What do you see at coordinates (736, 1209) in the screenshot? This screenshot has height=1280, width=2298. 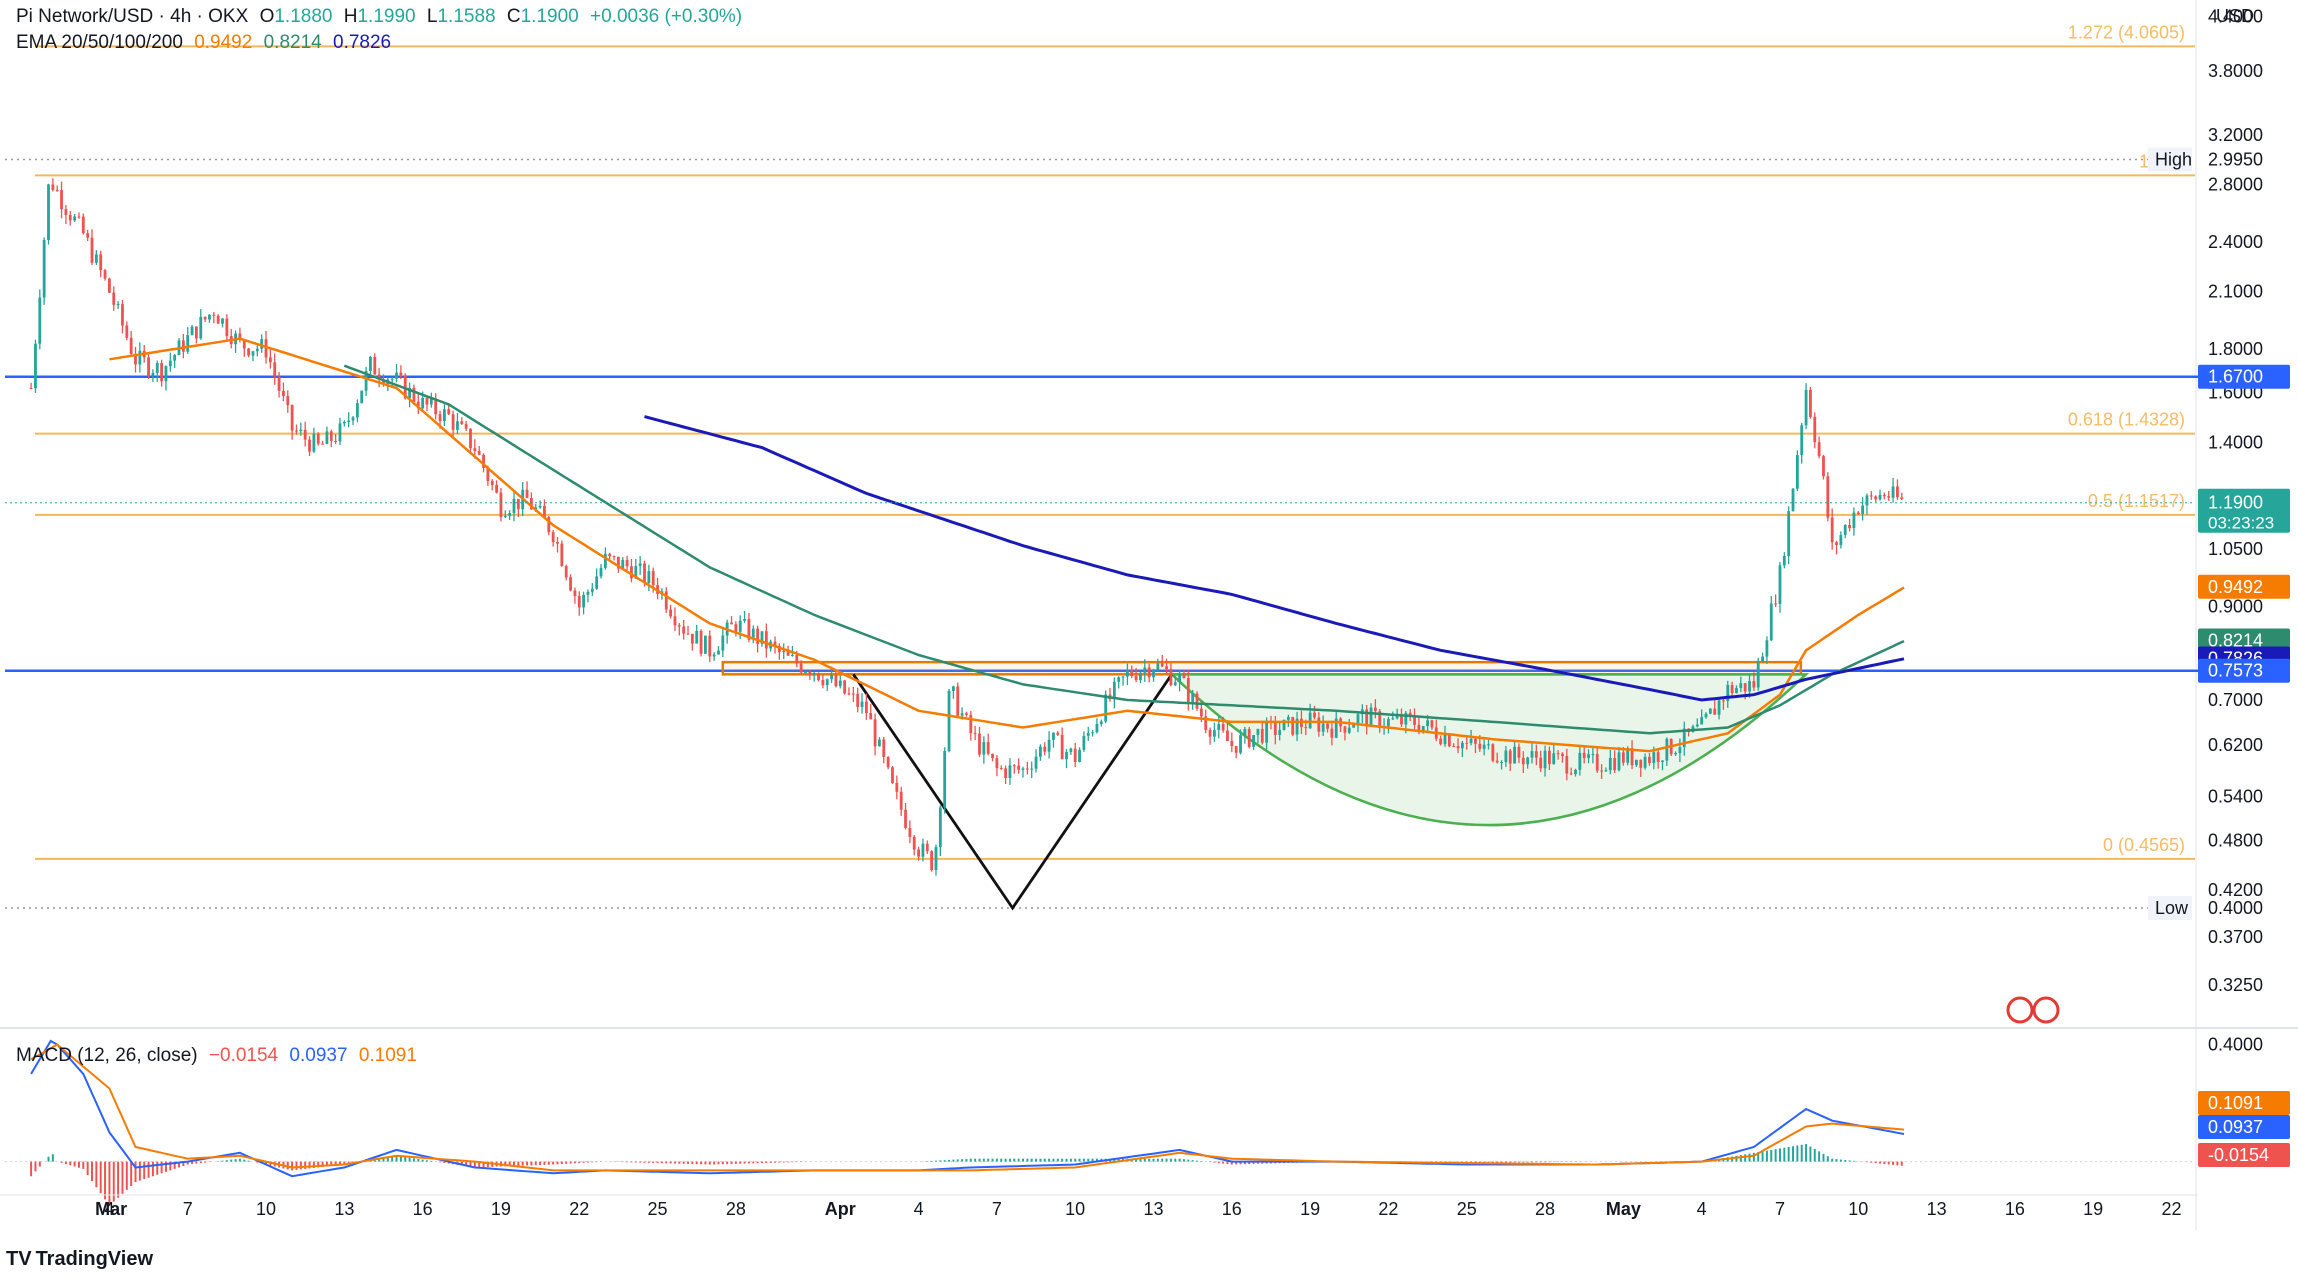 I see `x-tick-label: 28` at bounding box center [736, 1209].